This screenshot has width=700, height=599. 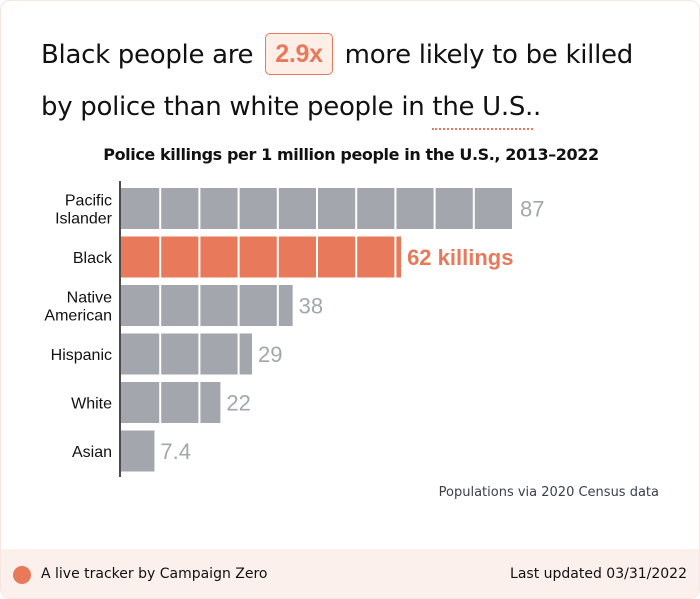 I want to click on last-updated: Last updated 03/31/2022, so click(x=598, y=574).